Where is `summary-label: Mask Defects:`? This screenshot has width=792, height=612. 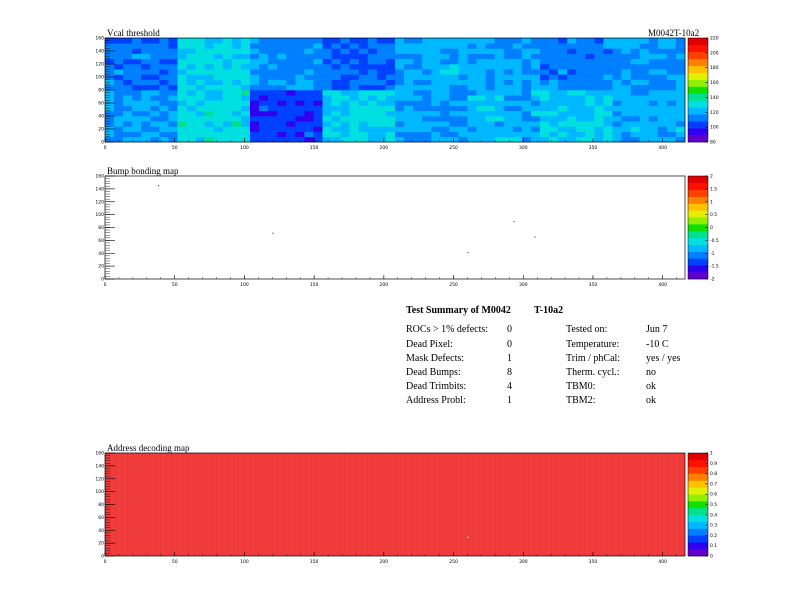 summary-label: Mask Defects: is located at coordinates (435, 358).